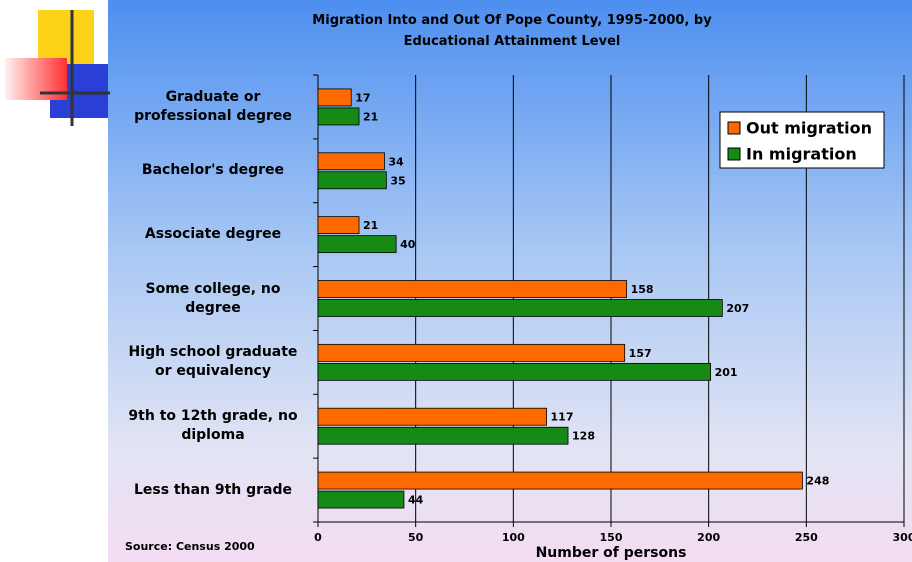  What do you see at coordinates (801, 154) in the screenshot?
I see `legend-label: In migration` at bounding box center [801, 154].